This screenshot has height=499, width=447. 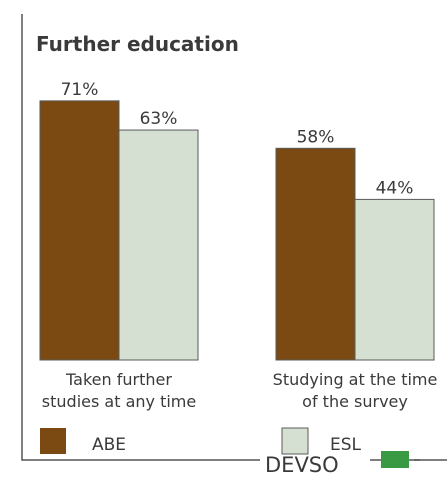 What do you see at coordinates (355, 401) in the screenshot?
I see `category-label-2-line-2: of the survey` at bounding box center [355, 401].